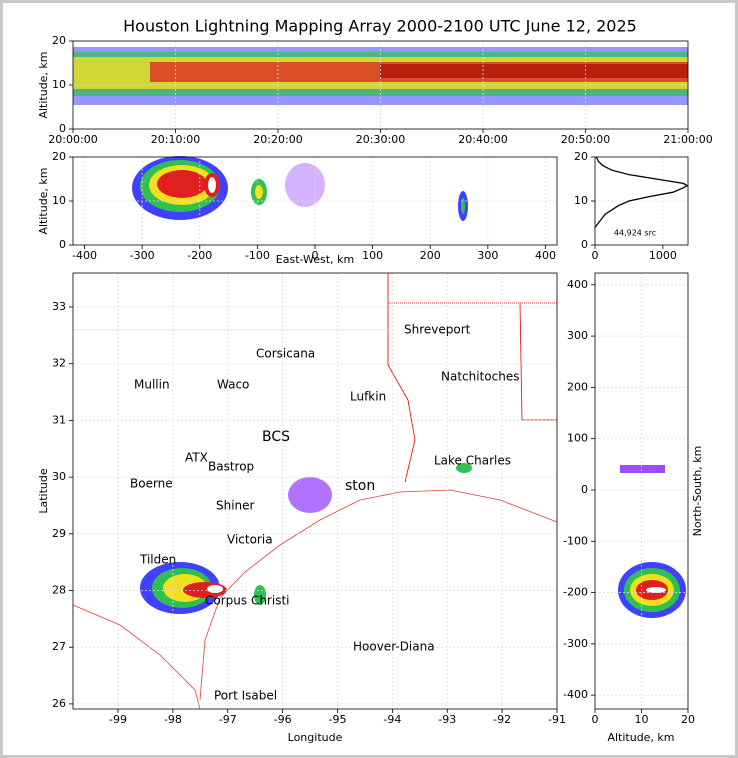 This screenshot has width=738, height=758. What do you see at coordinates (43, 491) in the screenshot?
I see `y-axis-label: Latitude` at bounding box center [43, 491].